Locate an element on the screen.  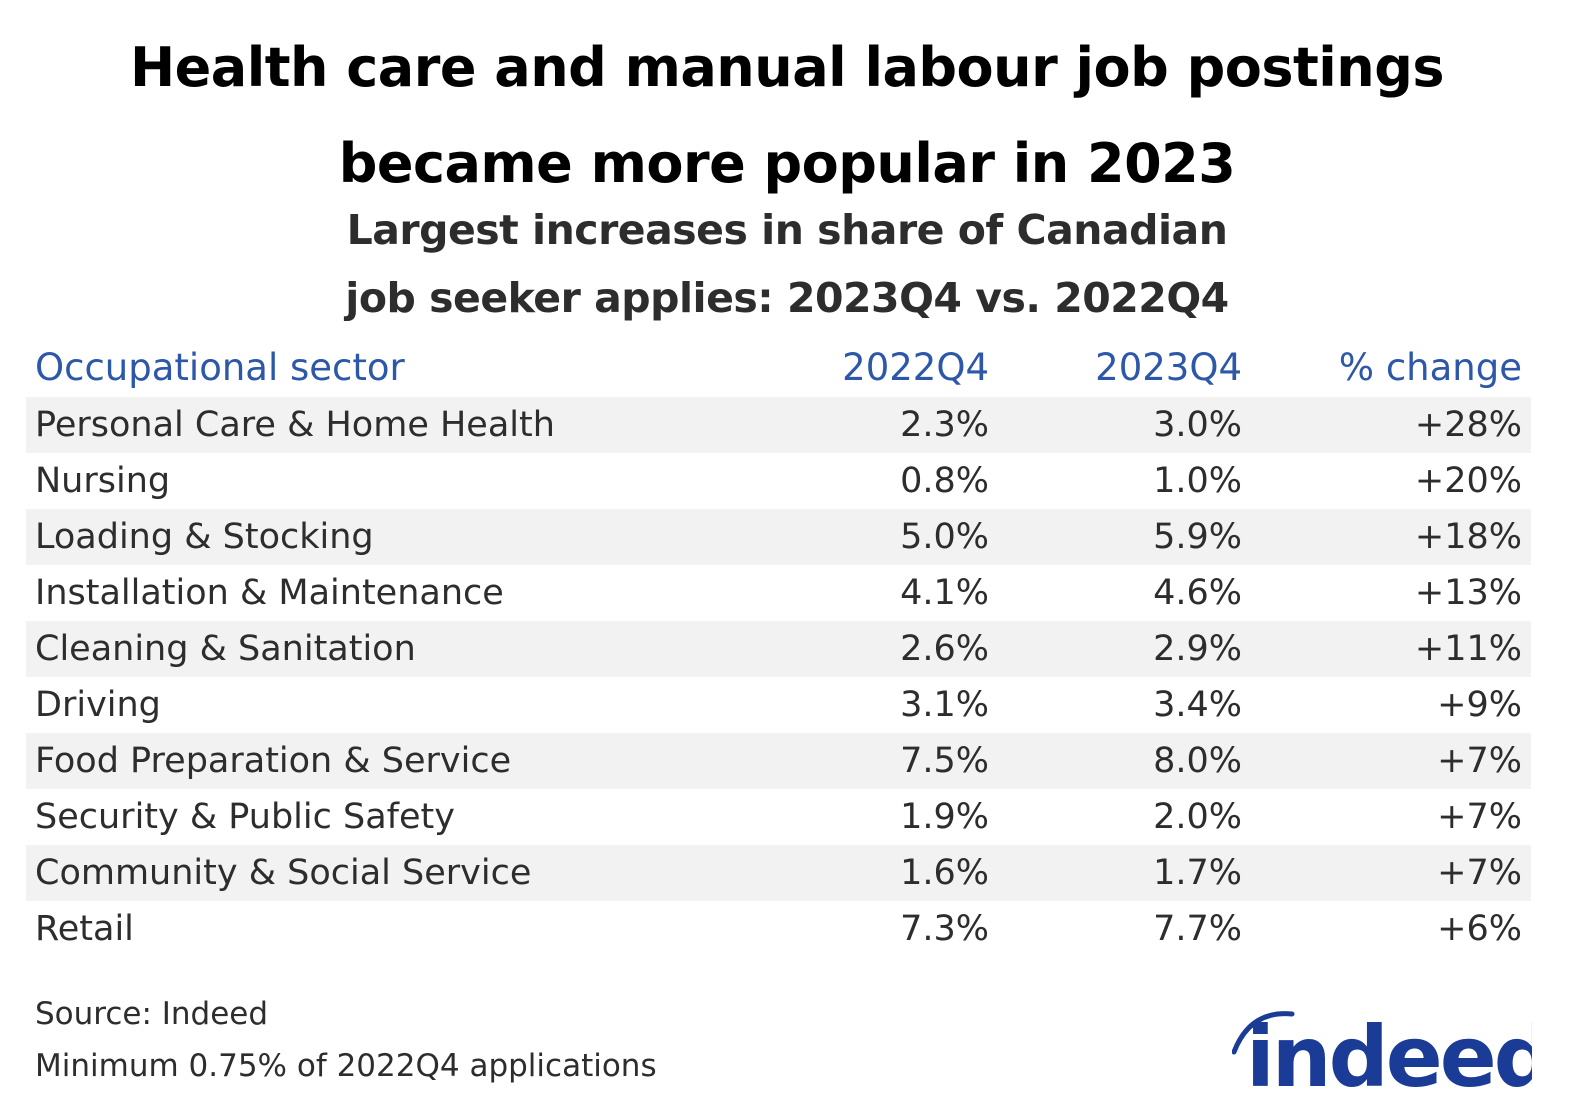
value-2023q4-cell: 1.7% is located at coordinates (1197, 873).